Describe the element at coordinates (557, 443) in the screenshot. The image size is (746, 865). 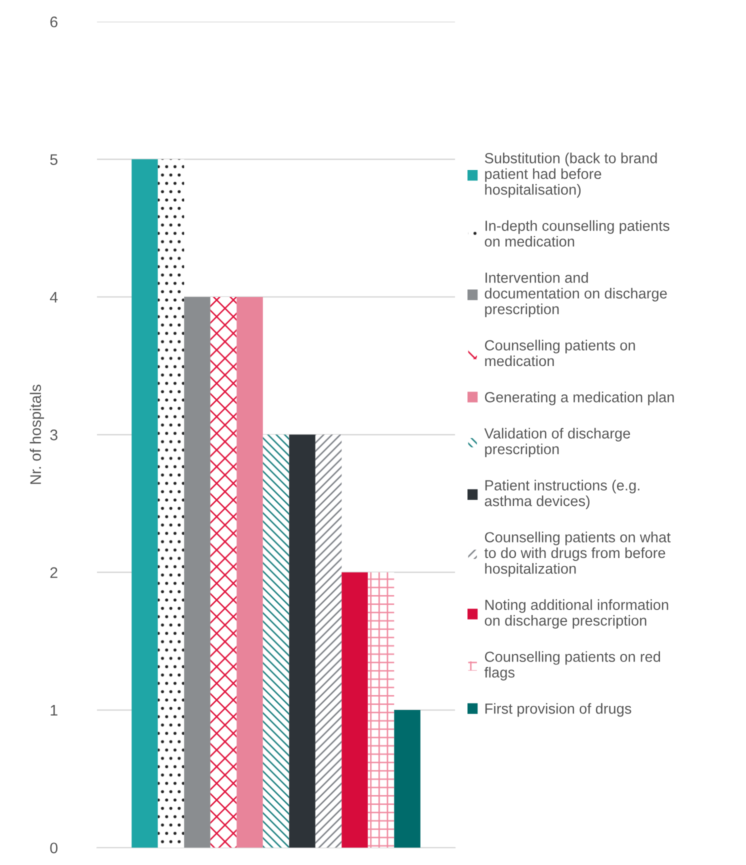
I see `legend-label: Validation of discharge prescription` at that location.